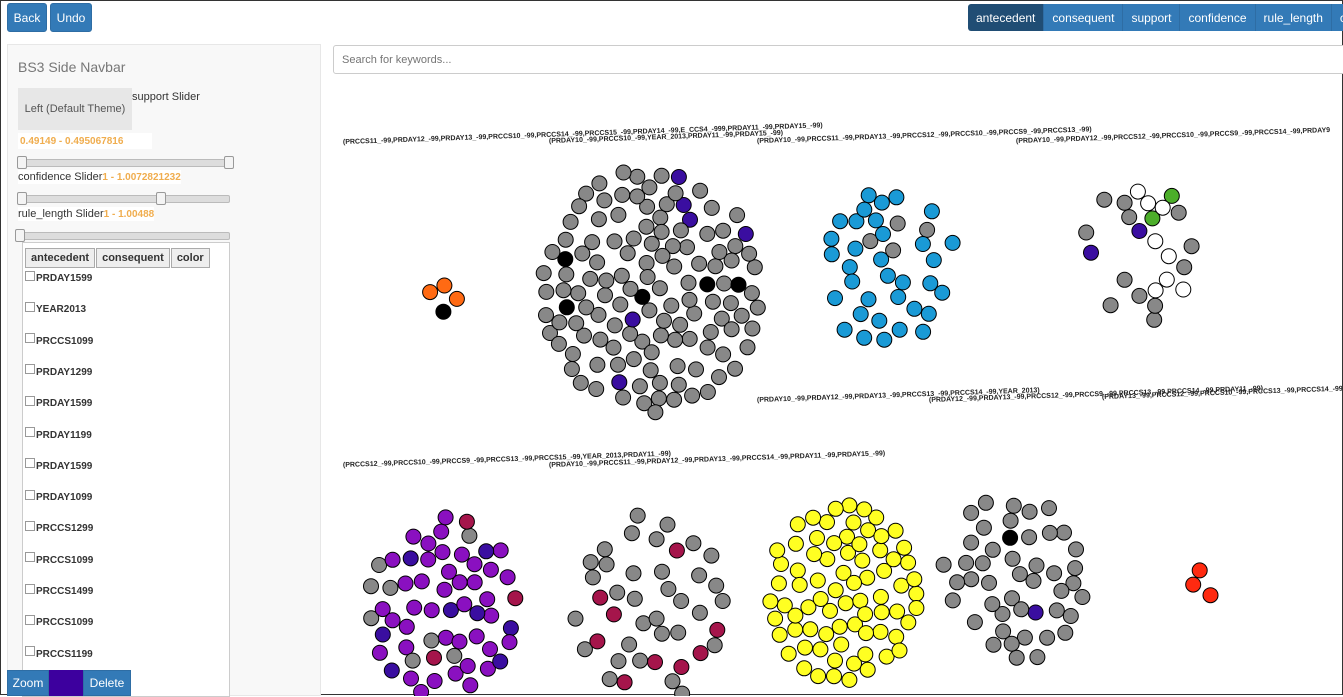  Describe the element at coordinates (59, 653) in the screenshot. I see `list-item: PRCCS1199` at that location.